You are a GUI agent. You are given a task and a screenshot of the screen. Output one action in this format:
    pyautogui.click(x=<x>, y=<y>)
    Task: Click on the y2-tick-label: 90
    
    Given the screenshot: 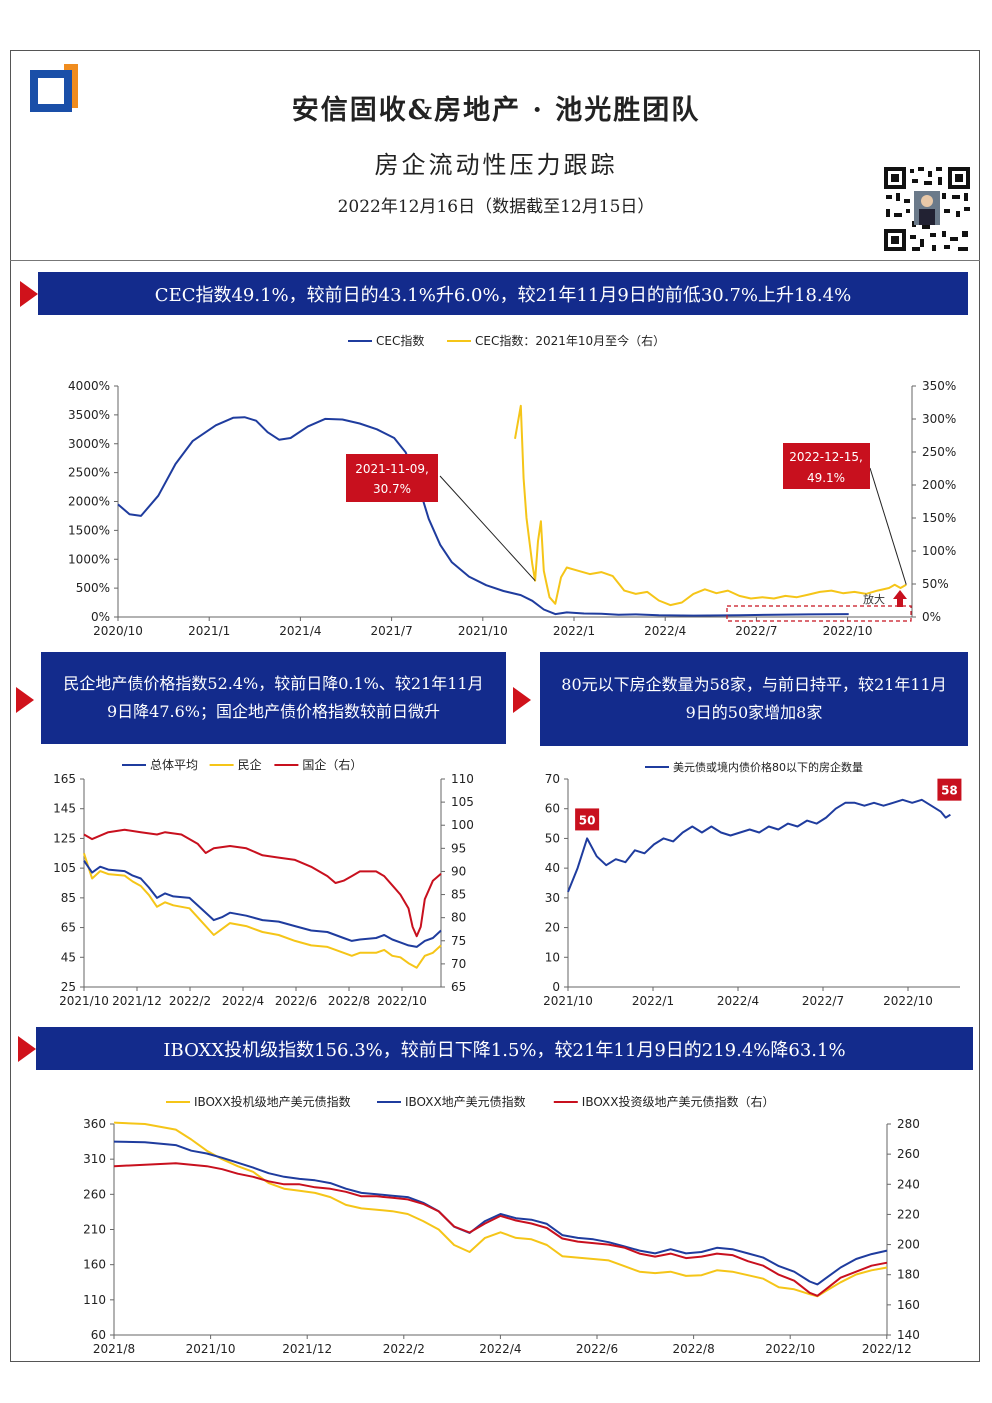 What is the action you would take?
    pyautogui.click(x=458, y=871)
    